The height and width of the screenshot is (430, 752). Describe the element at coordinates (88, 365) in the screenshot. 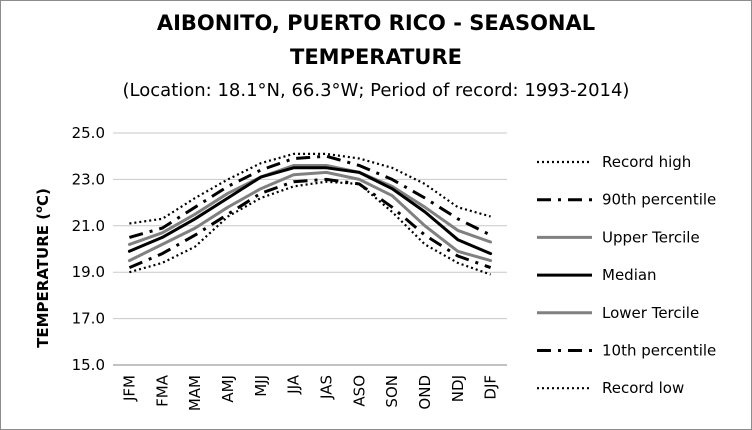

I see `y-tick-0: 15.0` at that location.